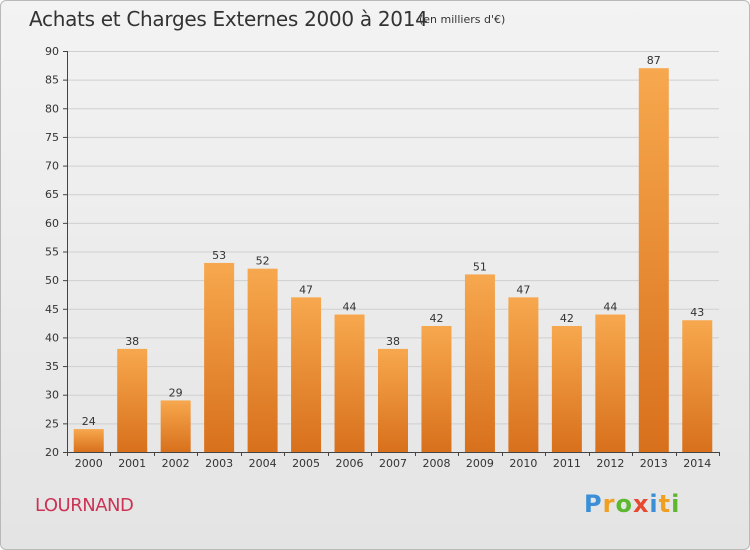  Describe the element at coordinates (350, 463) in the screenshot. I see `x-tick-label: 2006` at that location.